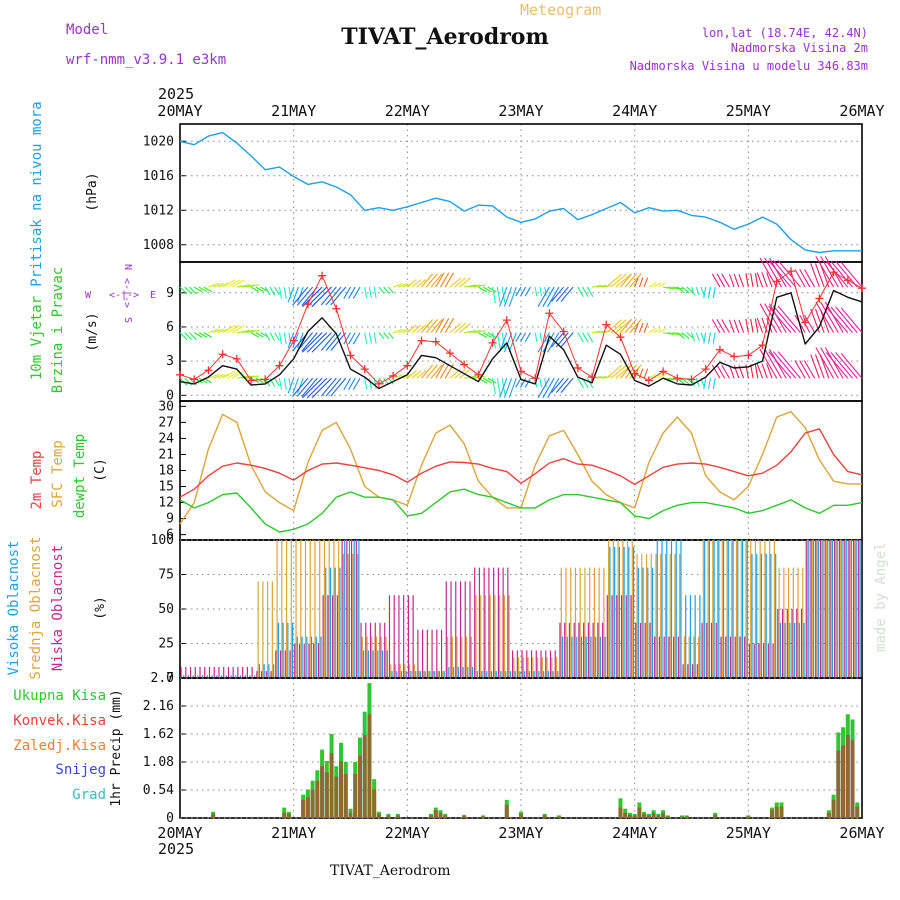  I want to click on x-tick-label: 20MAY, so click(179, 833).